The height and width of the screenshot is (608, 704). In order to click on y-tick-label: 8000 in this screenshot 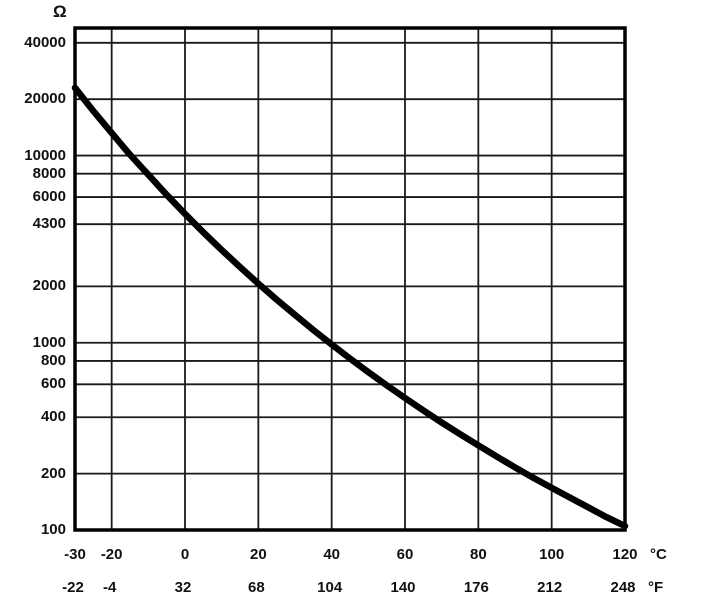, I will do `click(49, 173)`.